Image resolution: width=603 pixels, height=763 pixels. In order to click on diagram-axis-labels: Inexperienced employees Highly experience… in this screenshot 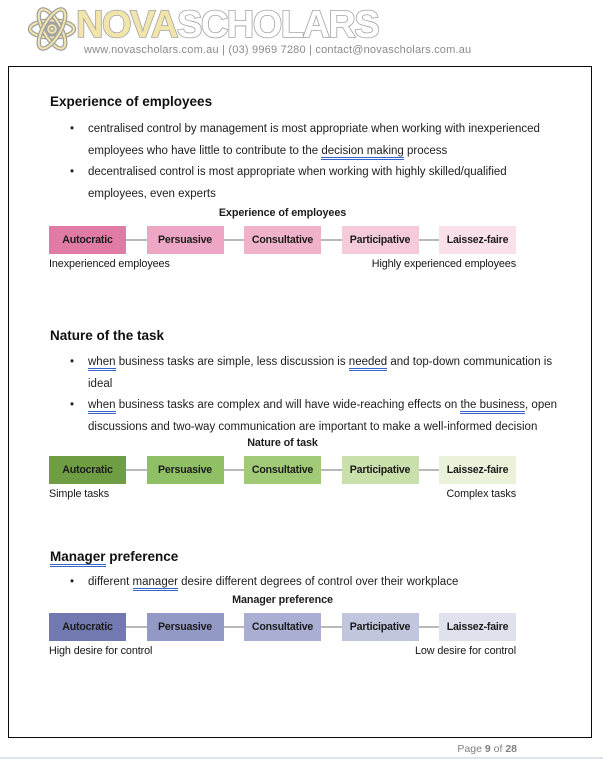, I will do `click(282, 264)`.